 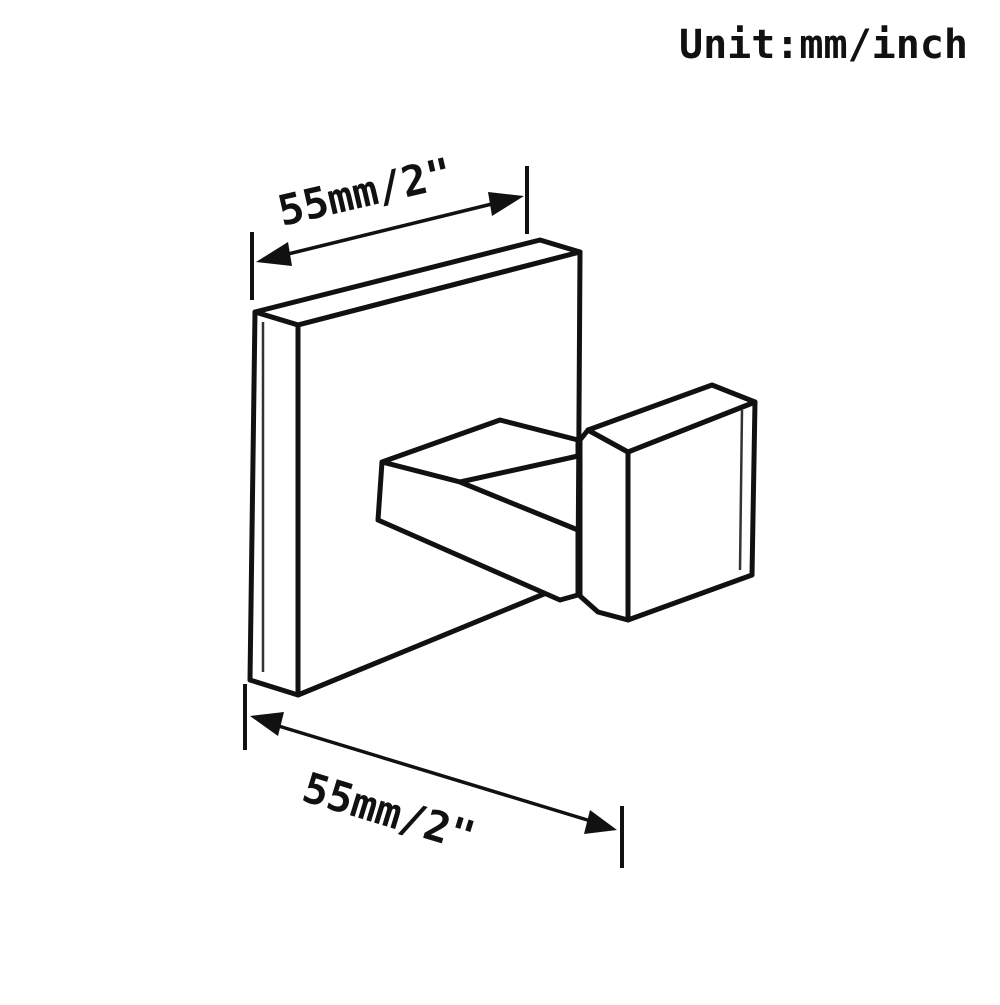 I want to click on hook-post-top-face, so click(x=671, y=418).